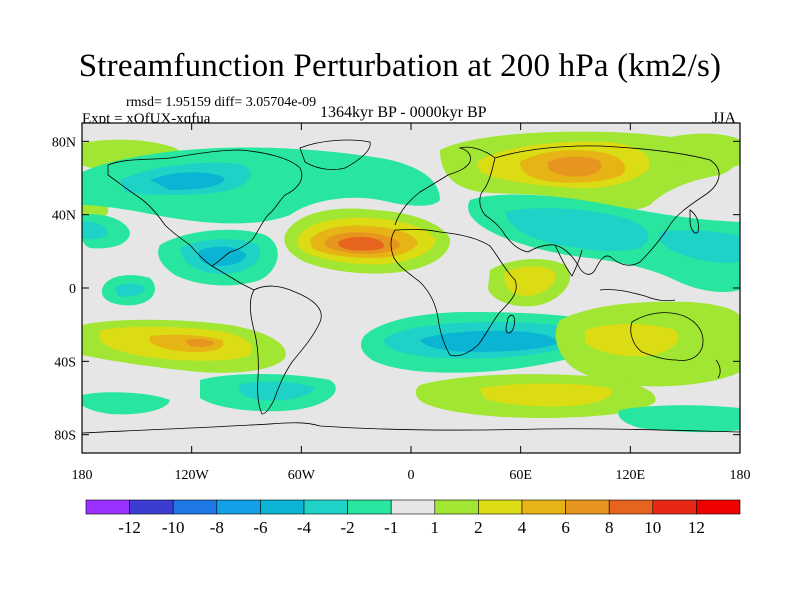  Describe the element at coordinates (65, 436) in the screenshot. I see `y-tick-label: 80S` at that location.